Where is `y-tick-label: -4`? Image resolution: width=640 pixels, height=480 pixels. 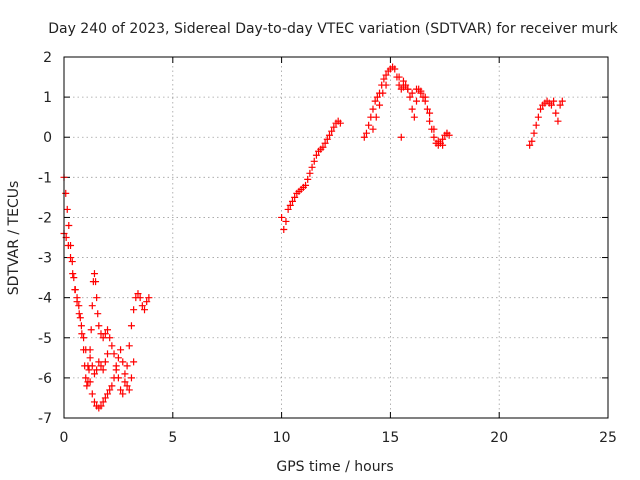 y-tick-label: -4 is located at coordinates (45, 299).